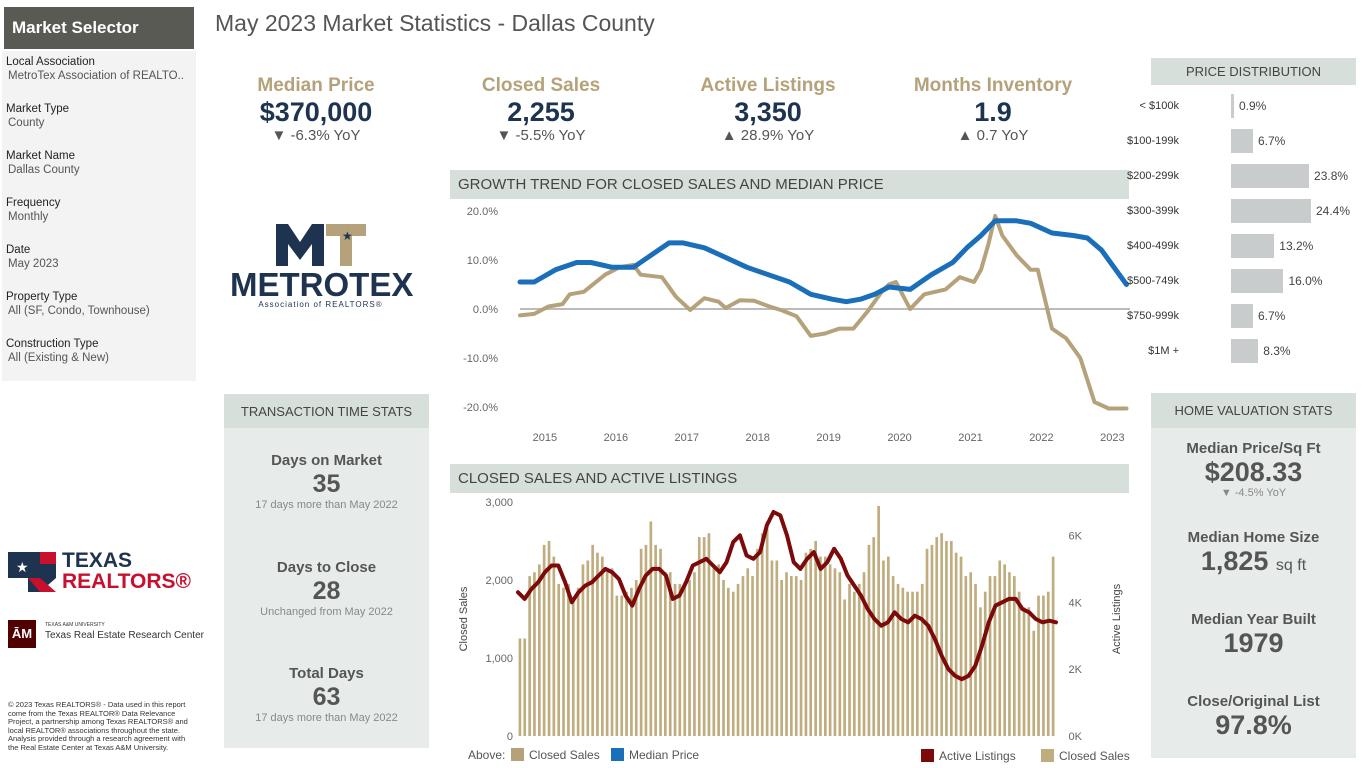  What do you see at coordinates (1242, 211) in the screenshot?
I see `price-bucket-row: $300-399k 24.4%` at bounding box center [1242, 211].